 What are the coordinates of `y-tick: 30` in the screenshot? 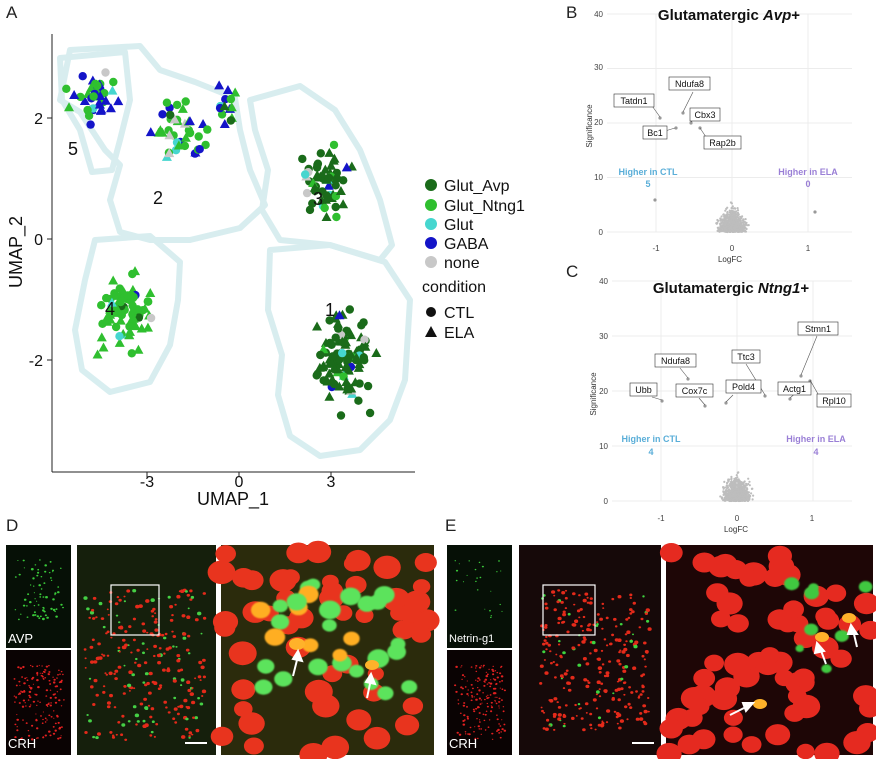 It's located at (598, 67).